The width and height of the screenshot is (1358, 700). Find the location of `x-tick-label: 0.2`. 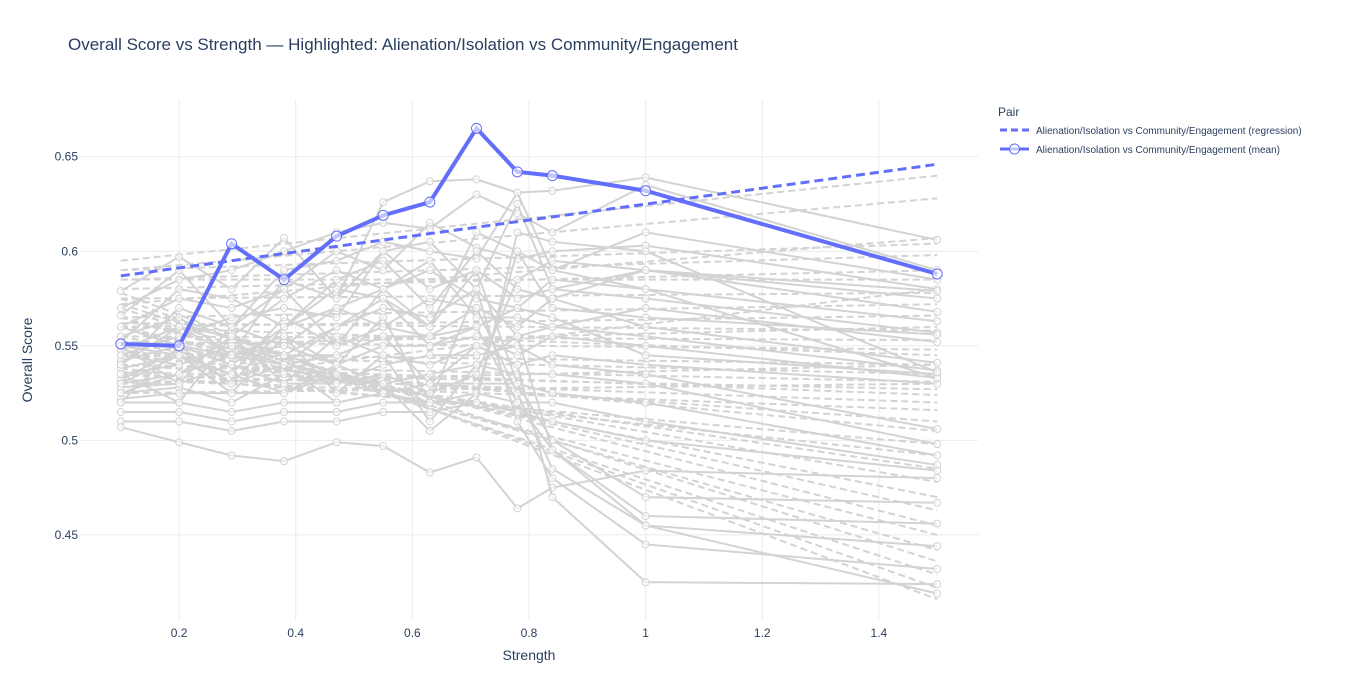

x-tick-label: 0.2 is located at coordinates (179, 633).